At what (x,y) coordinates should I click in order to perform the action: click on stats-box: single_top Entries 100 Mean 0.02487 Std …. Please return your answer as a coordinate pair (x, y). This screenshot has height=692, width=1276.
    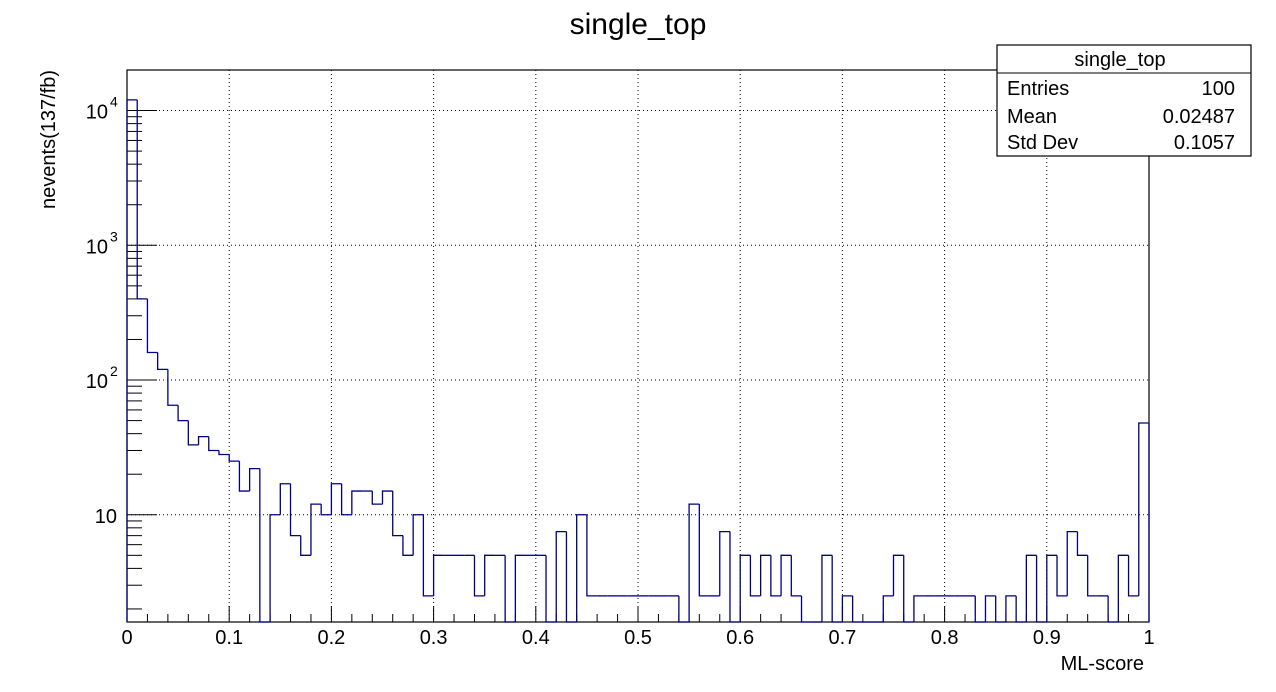
    Looking at the image, I should click on (1124, 100).